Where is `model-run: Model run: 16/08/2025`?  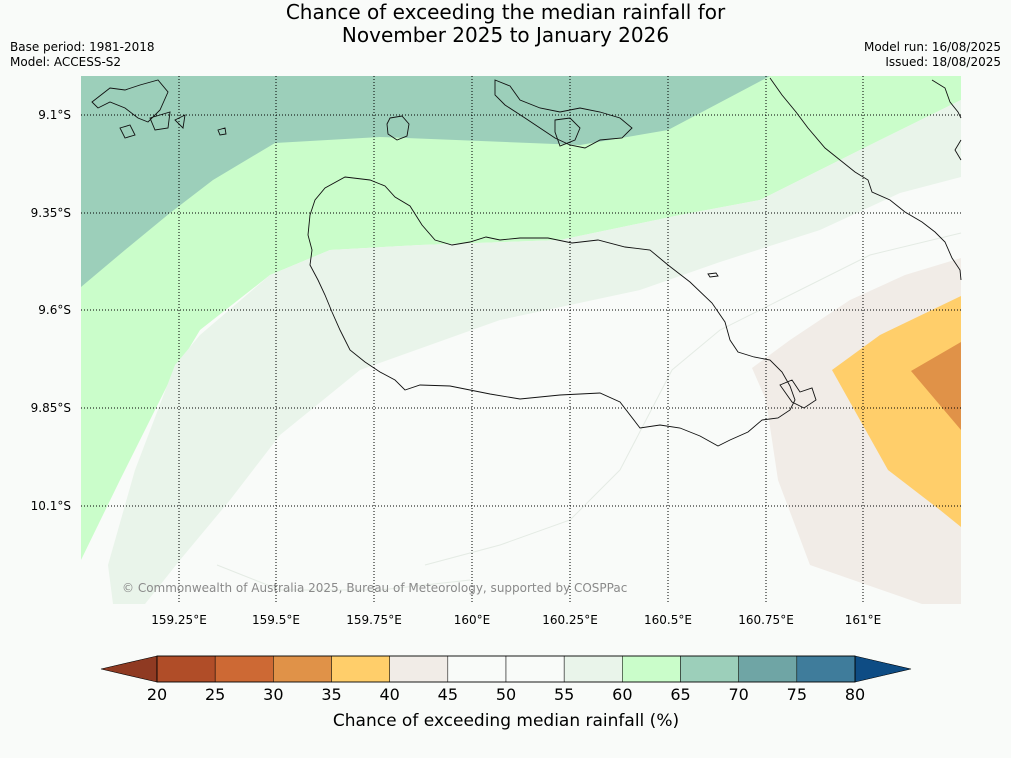
model-run: Model run: 16/08/2025 is located at coordinates (932, 47).